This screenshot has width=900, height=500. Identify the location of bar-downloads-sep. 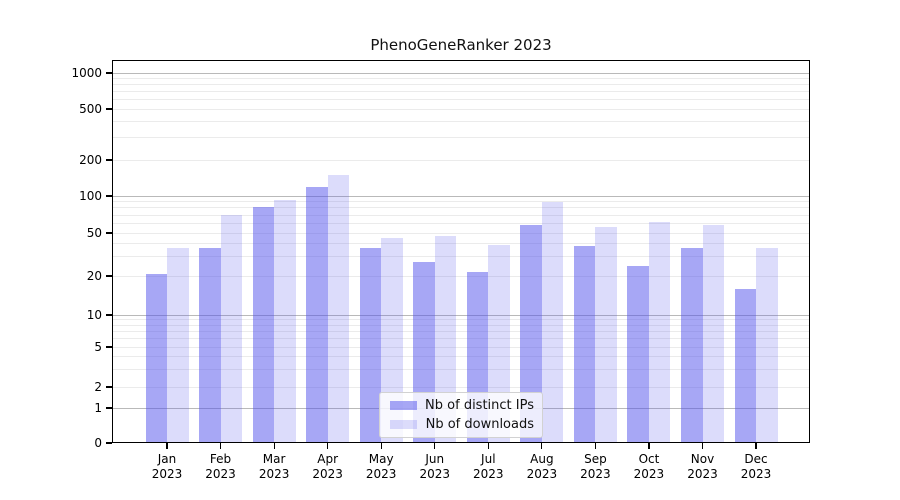
(606, 334).